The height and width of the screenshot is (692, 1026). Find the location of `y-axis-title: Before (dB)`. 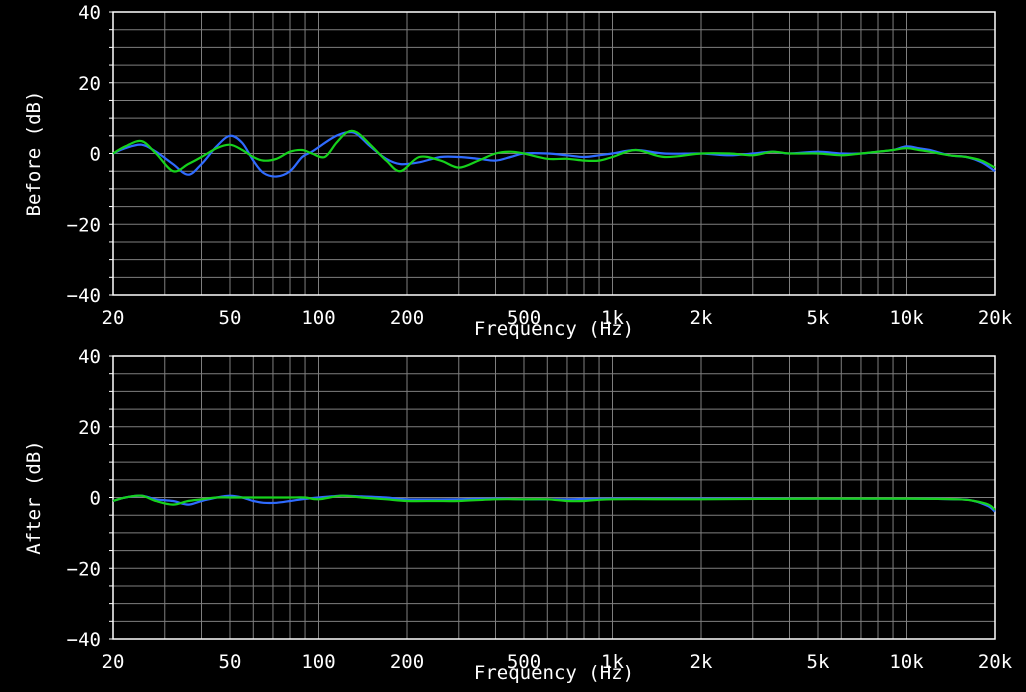

y-axis-title: Before (dB) is located at coordinates (34, 154).